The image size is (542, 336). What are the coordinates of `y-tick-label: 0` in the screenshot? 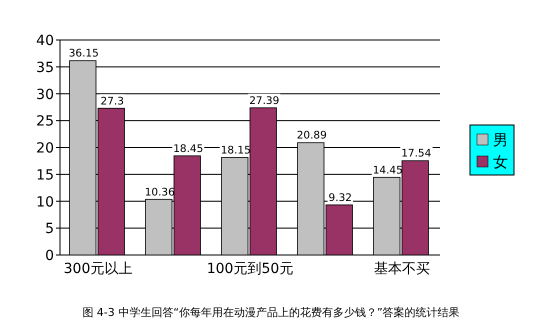 It's located at (49, 256).